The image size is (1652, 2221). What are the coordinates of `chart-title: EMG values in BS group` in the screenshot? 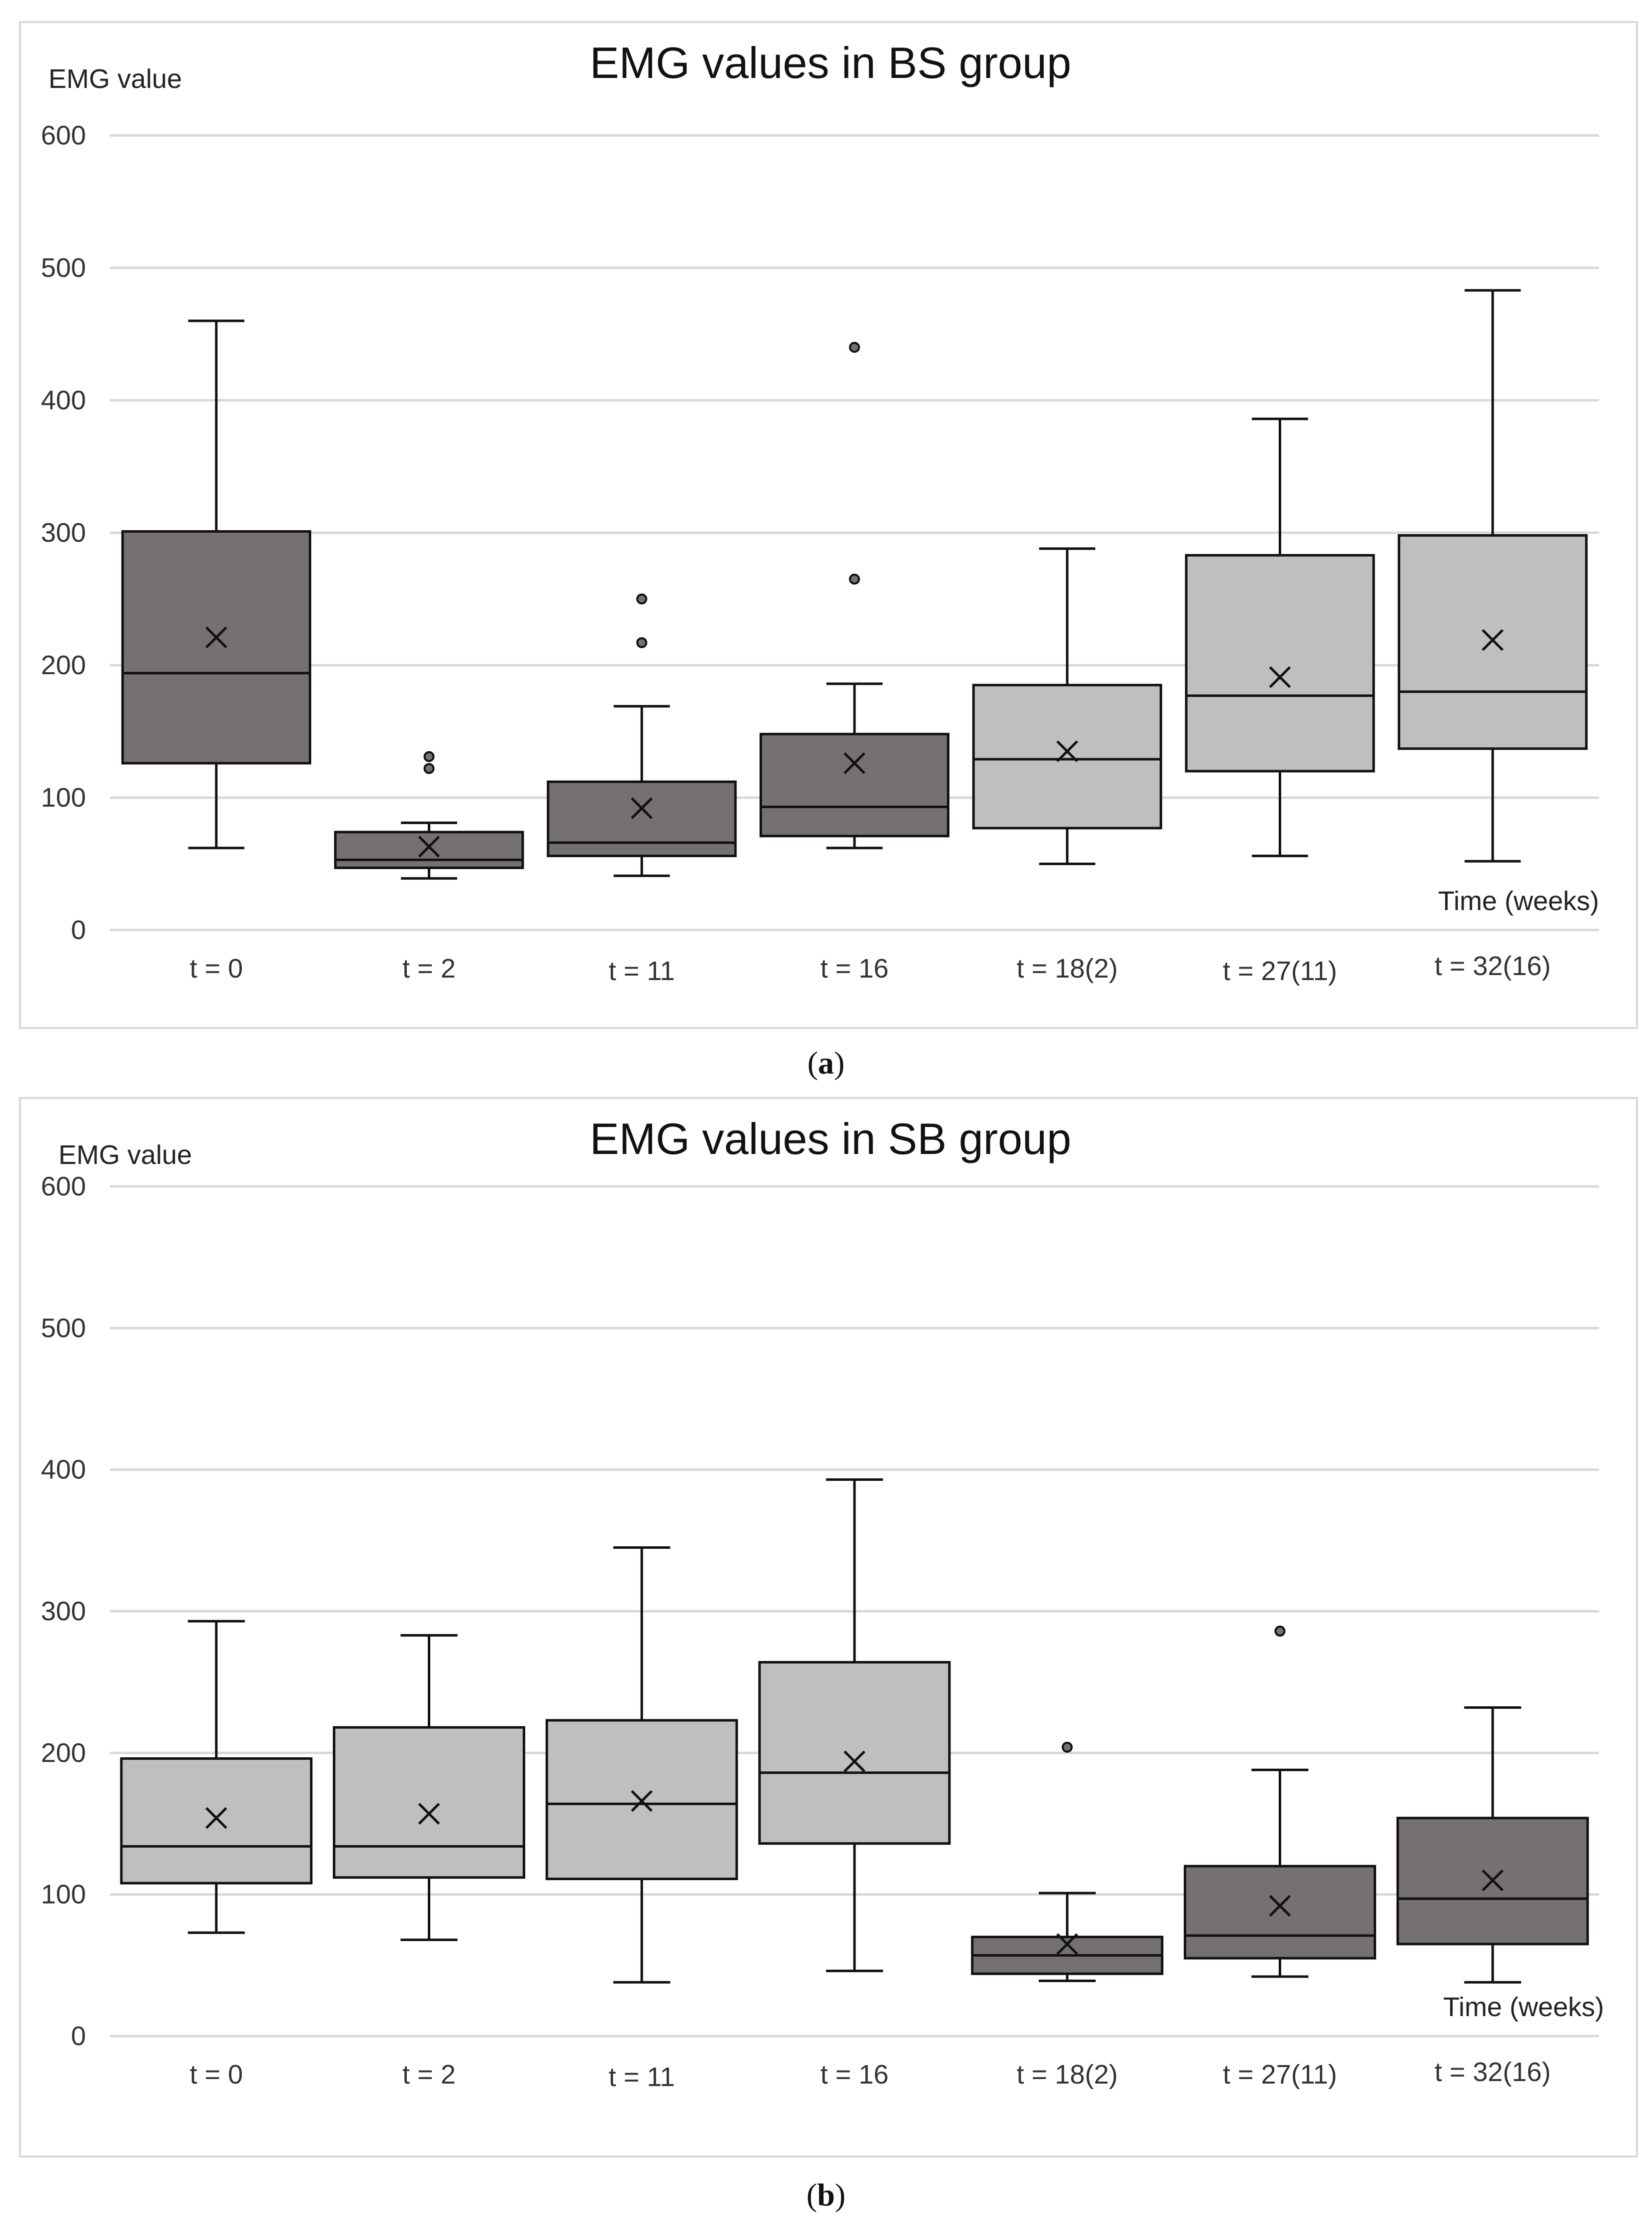 It's located at (830, 62).